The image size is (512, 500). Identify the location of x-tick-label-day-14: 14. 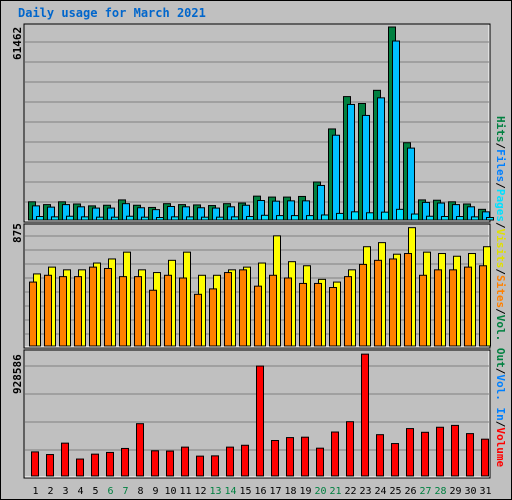
(230, 491).